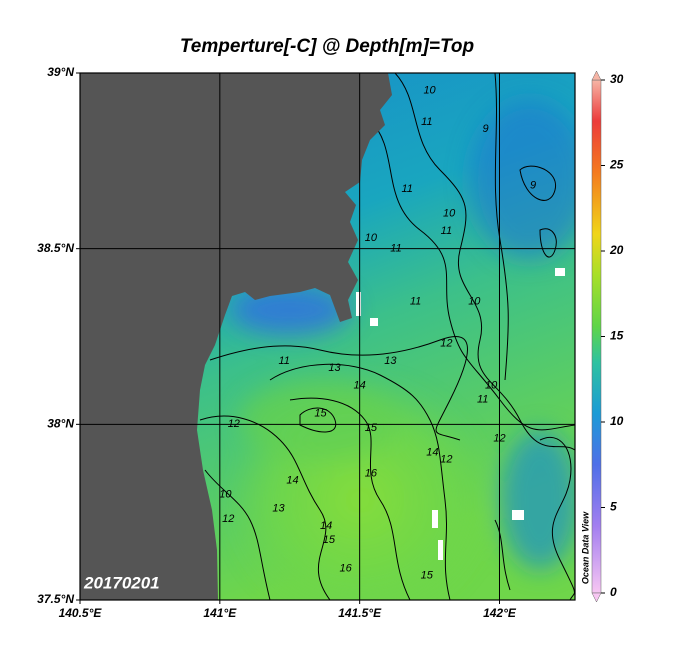 The width and height of the screenshot is (684, 665). Describe the element at coordinates (616, 250) in the screenshot. I see `colorbar-tick-label: 20` at that location.